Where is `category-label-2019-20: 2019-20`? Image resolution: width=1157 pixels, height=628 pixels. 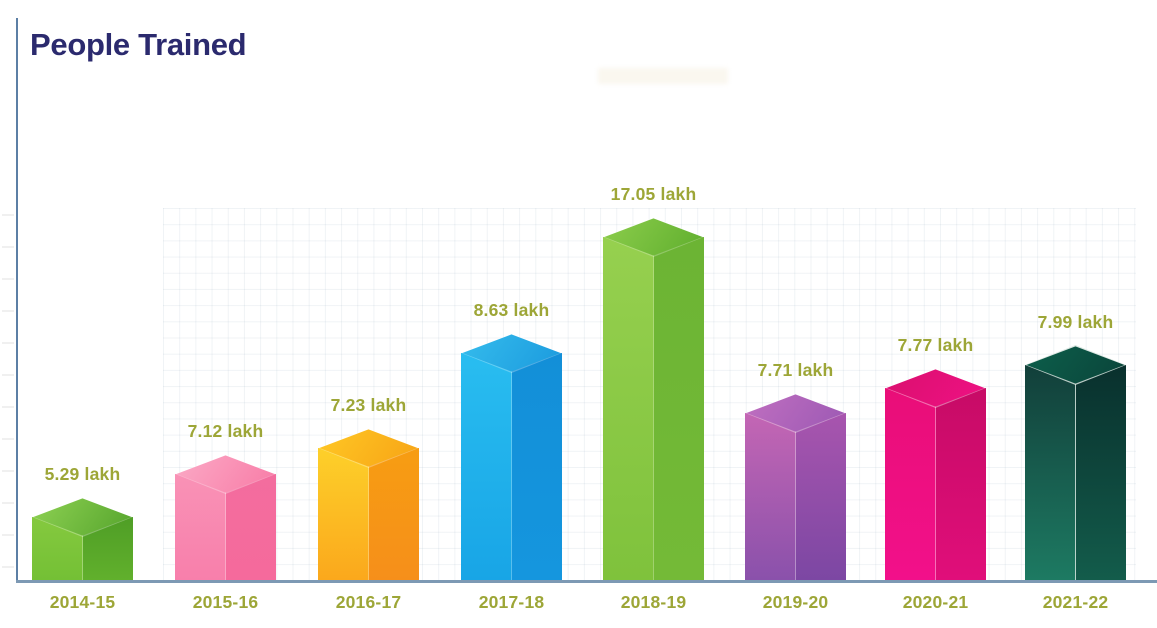 category-label-2019-20: 2019-20 is located at coordinates (795, 602).